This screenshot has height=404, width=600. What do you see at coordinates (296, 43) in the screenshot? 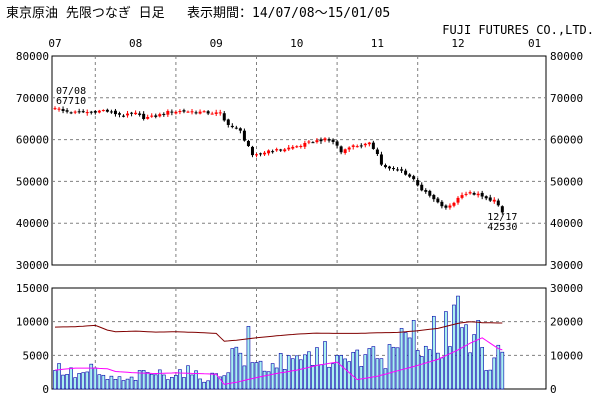
I see `month-label: 10` at bounding box center [296, 43].